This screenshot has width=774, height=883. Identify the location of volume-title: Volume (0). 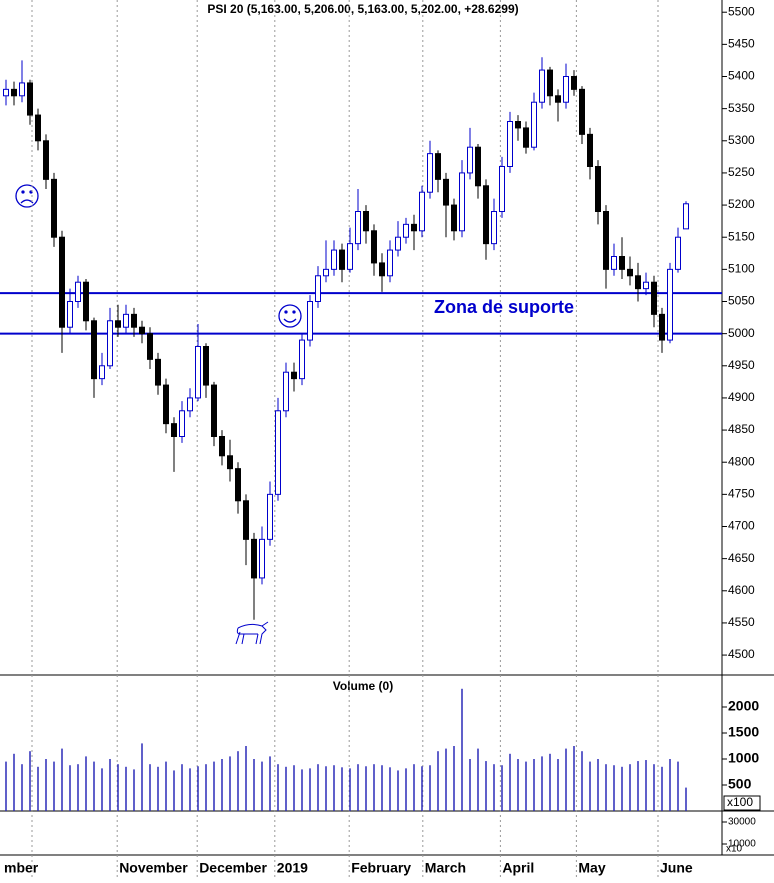
(363, 686).